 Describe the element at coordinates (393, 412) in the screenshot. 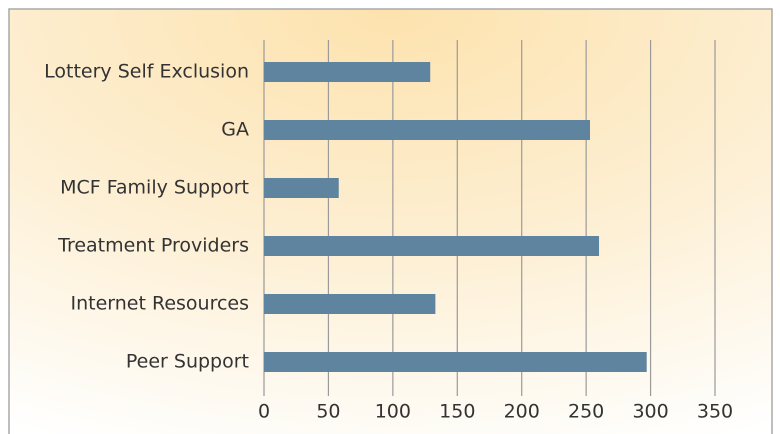

I see `x-tick-label: 100` at that location.